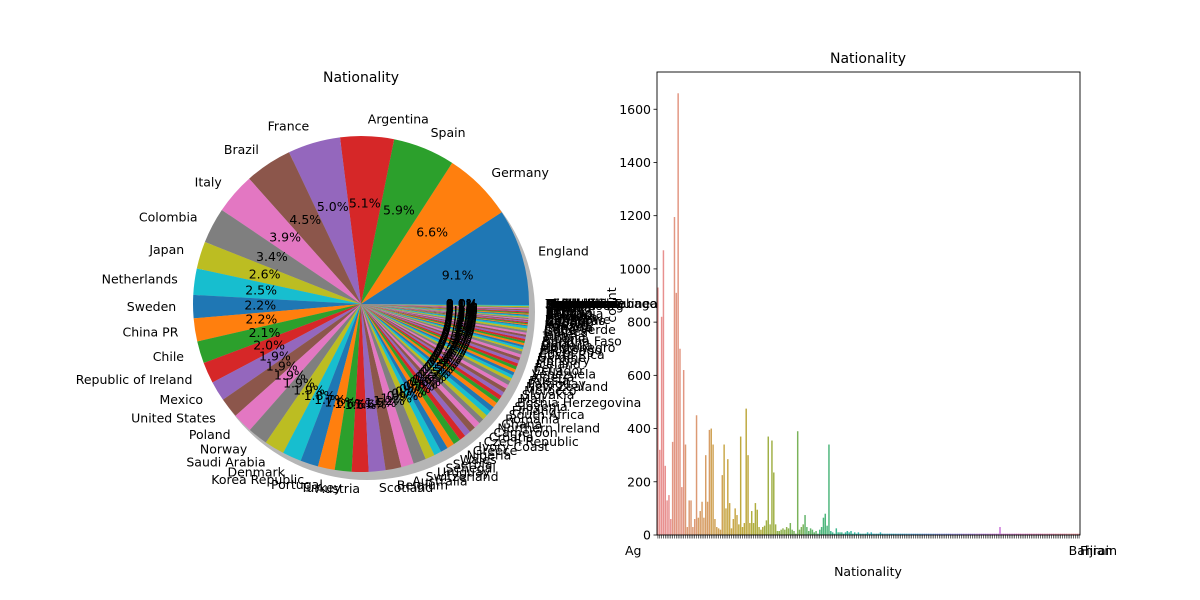  I want to click on pie-percent-label: 0.3%, so click(452, 347).